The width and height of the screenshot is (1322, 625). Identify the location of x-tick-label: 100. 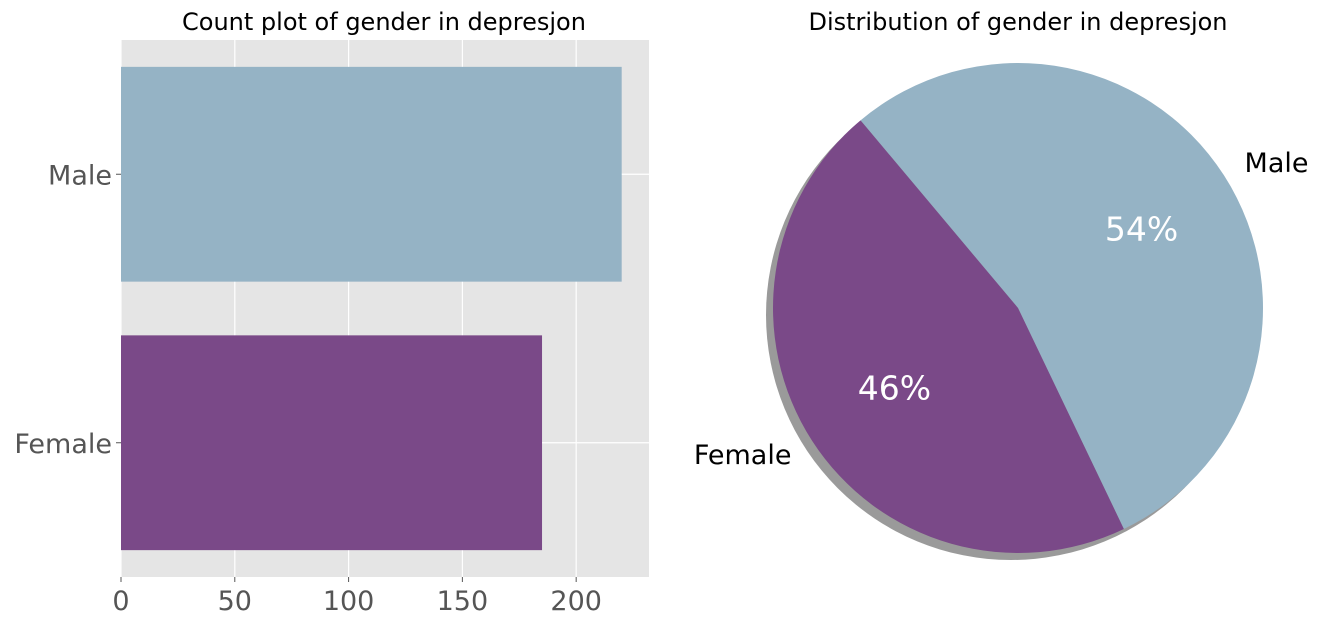
(349, 601).